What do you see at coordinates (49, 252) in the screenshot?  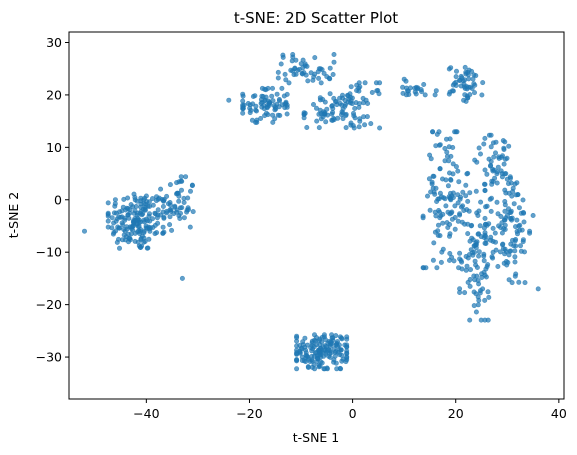 I see `y-tick-label: −10` at bounding box center [49, 252].